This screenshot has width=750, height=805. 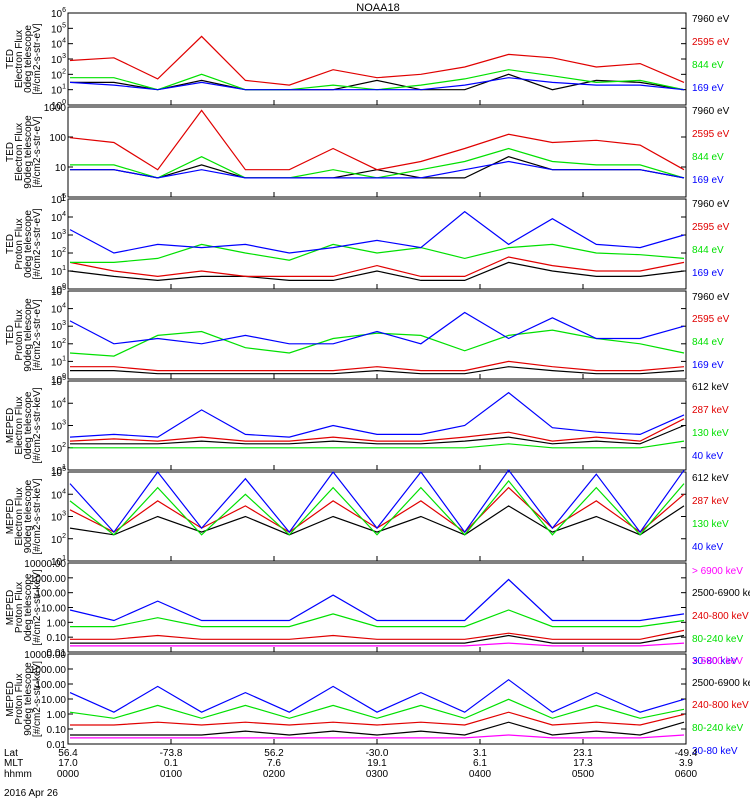 I want to click on footer-value: 56.4, so click(x=68, y=753).